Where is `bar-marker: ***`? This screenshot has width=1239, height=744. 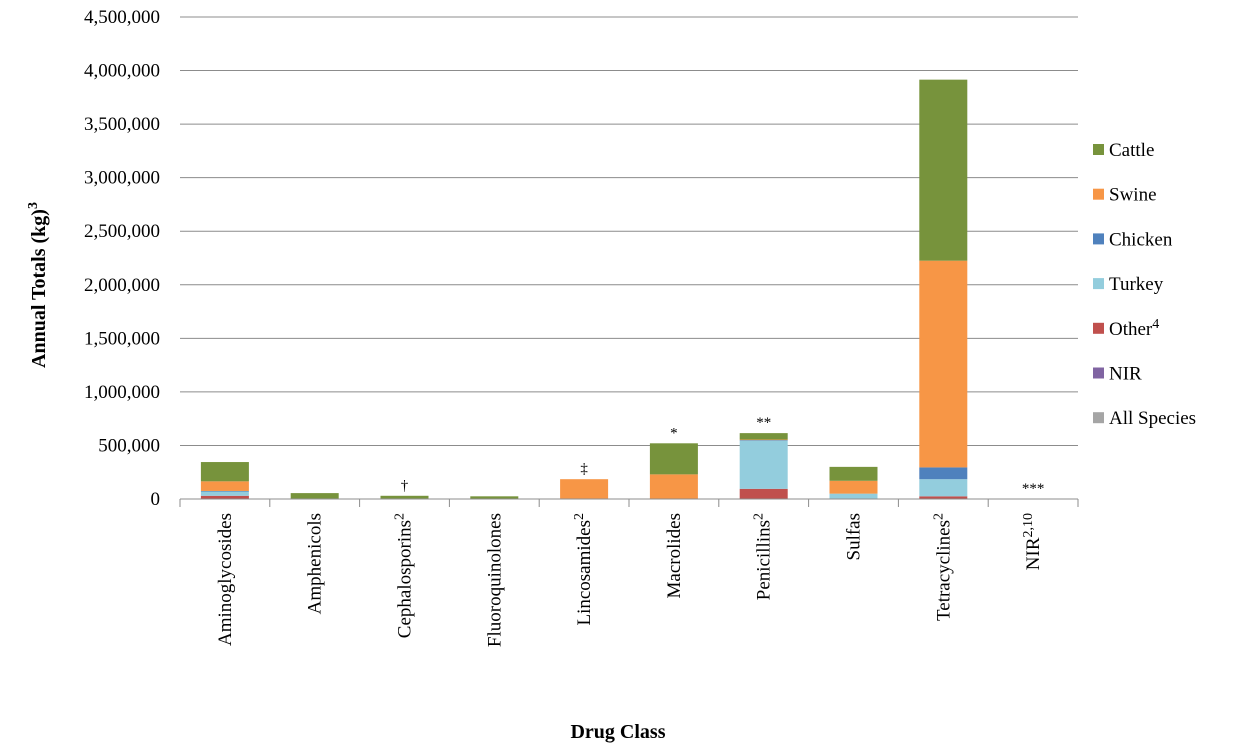 bar-marker: *** is located at coordinates (1033, 489).